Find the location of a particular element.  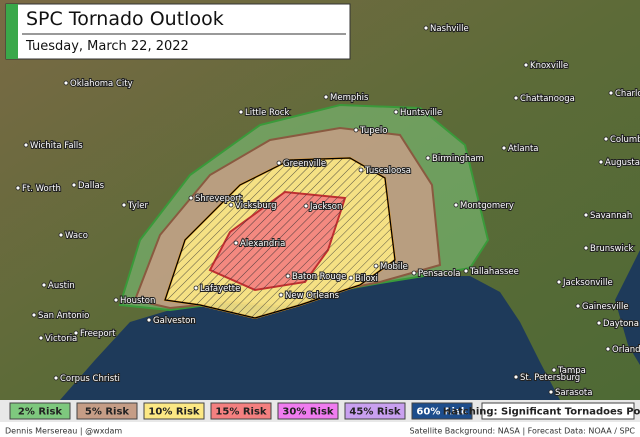

date: Tuesday, March 22, 2022 is located at coordinates (107, 46).